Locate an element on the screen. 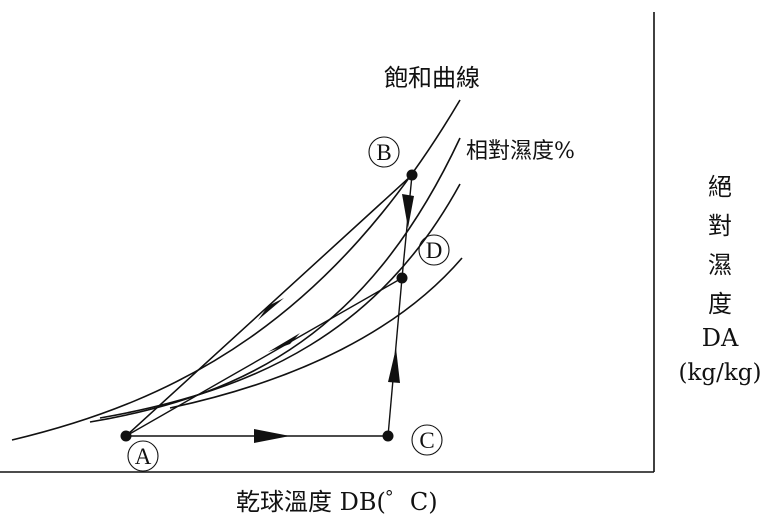  point-c-label: C is located at coordinates (426, 440).